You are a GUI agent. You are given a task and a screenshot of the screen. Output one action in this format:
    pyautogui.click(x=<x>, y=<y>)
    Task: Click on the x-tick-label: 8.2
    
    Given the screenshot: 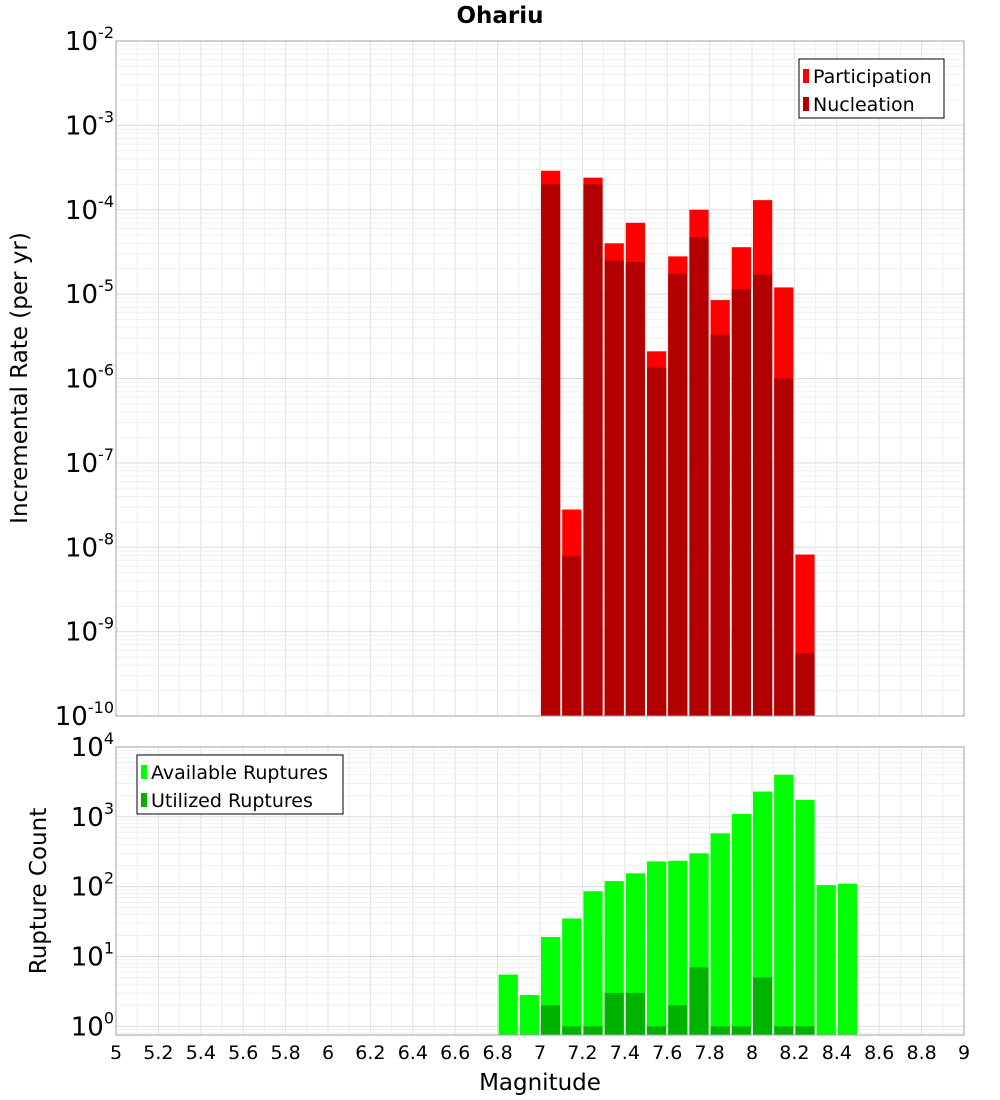 What is the action you would take?
    pyautogui.click(x=794, y=1053)
    